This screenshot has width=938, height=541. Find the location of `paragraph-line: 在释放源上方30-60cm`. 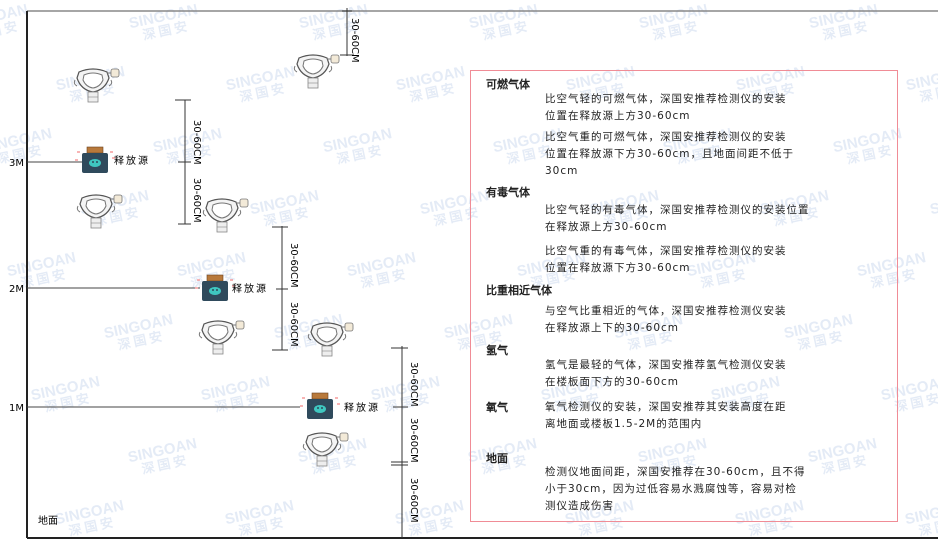

paragraph-line: 在释放源上方30-60cm is located at coordinates (606, 227).